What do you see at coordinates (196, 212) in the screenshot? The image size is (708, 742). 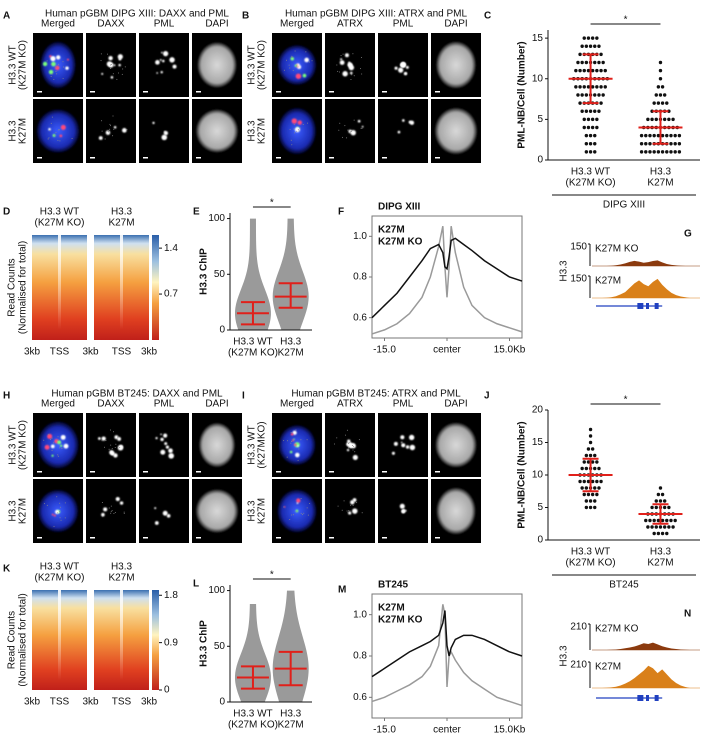 I see `panel-label: E` at bounding box center [196, 212].